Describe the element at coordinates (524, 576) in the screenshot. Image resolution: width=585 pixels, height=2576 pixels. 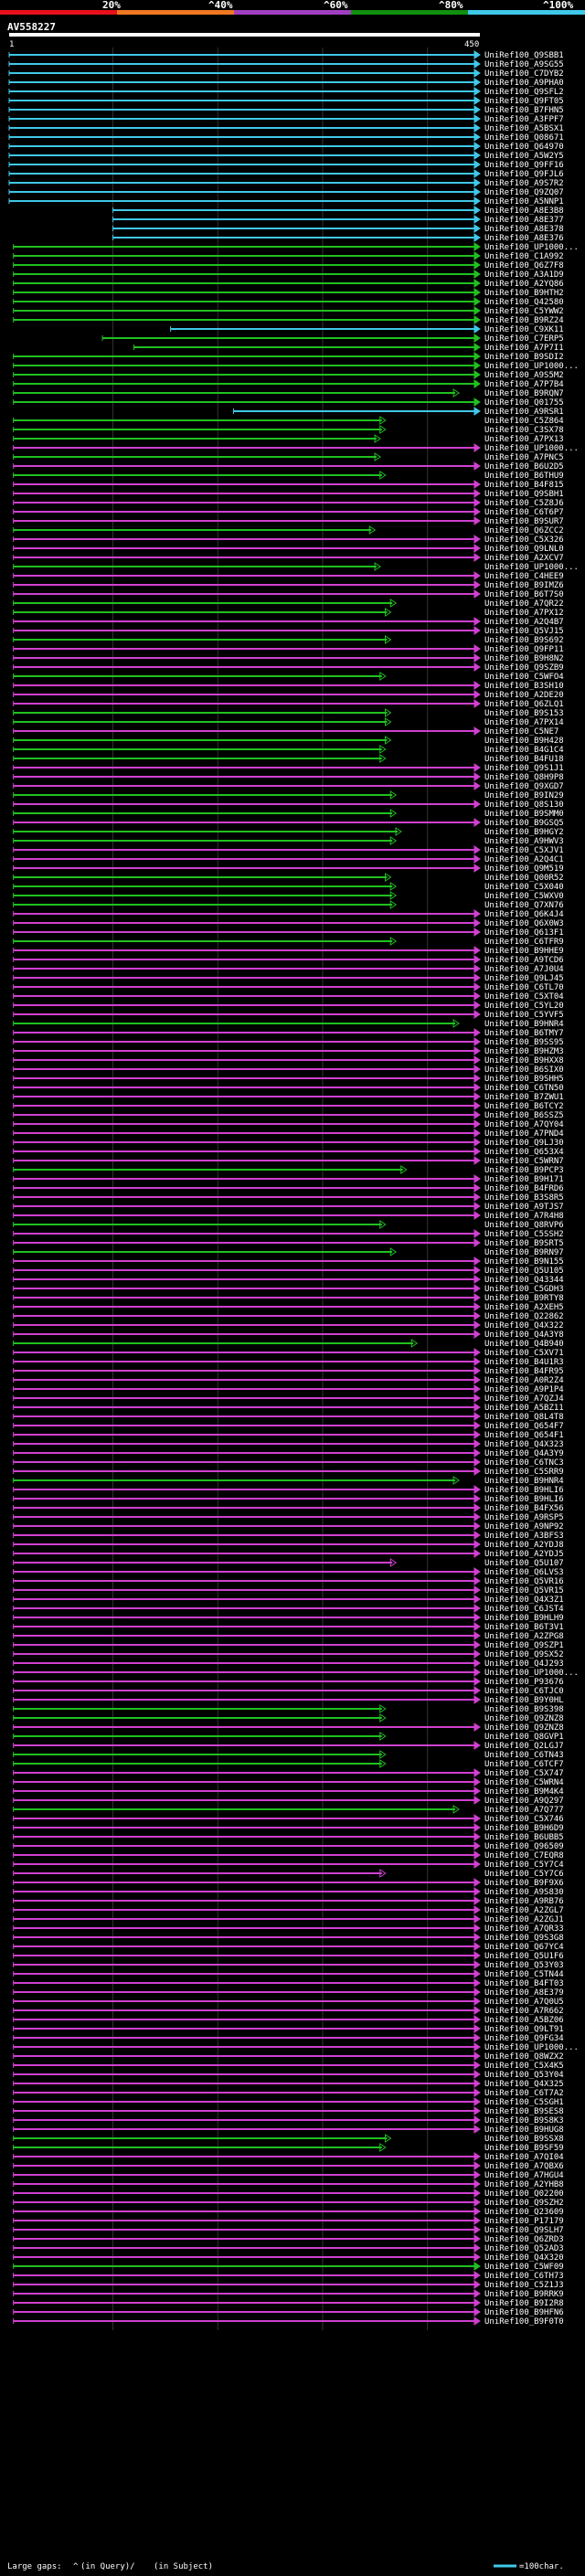
I see `hit-id-label: UniRef100_C4HEE9` at that location.